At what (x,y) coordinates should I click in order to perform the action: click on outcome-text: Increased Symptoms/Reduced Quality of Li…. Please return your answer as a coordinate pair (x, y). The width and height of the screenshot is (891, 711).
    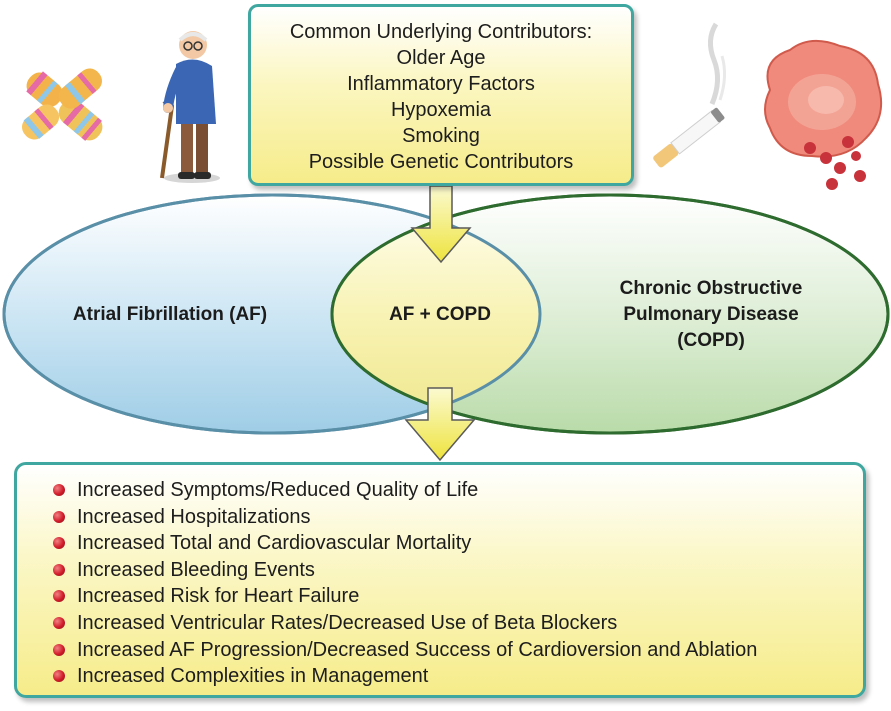
    Looking at the image, I should click on (278, 490).